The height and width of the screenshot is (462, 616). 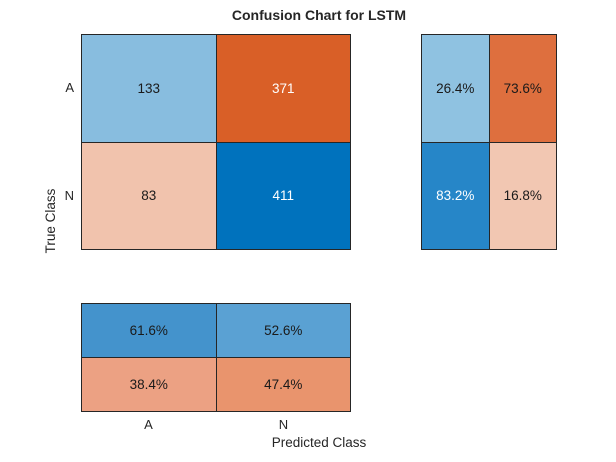 I want to click on matrix-cell-true-n-pred-n: 411, so click(x=283, y=195).